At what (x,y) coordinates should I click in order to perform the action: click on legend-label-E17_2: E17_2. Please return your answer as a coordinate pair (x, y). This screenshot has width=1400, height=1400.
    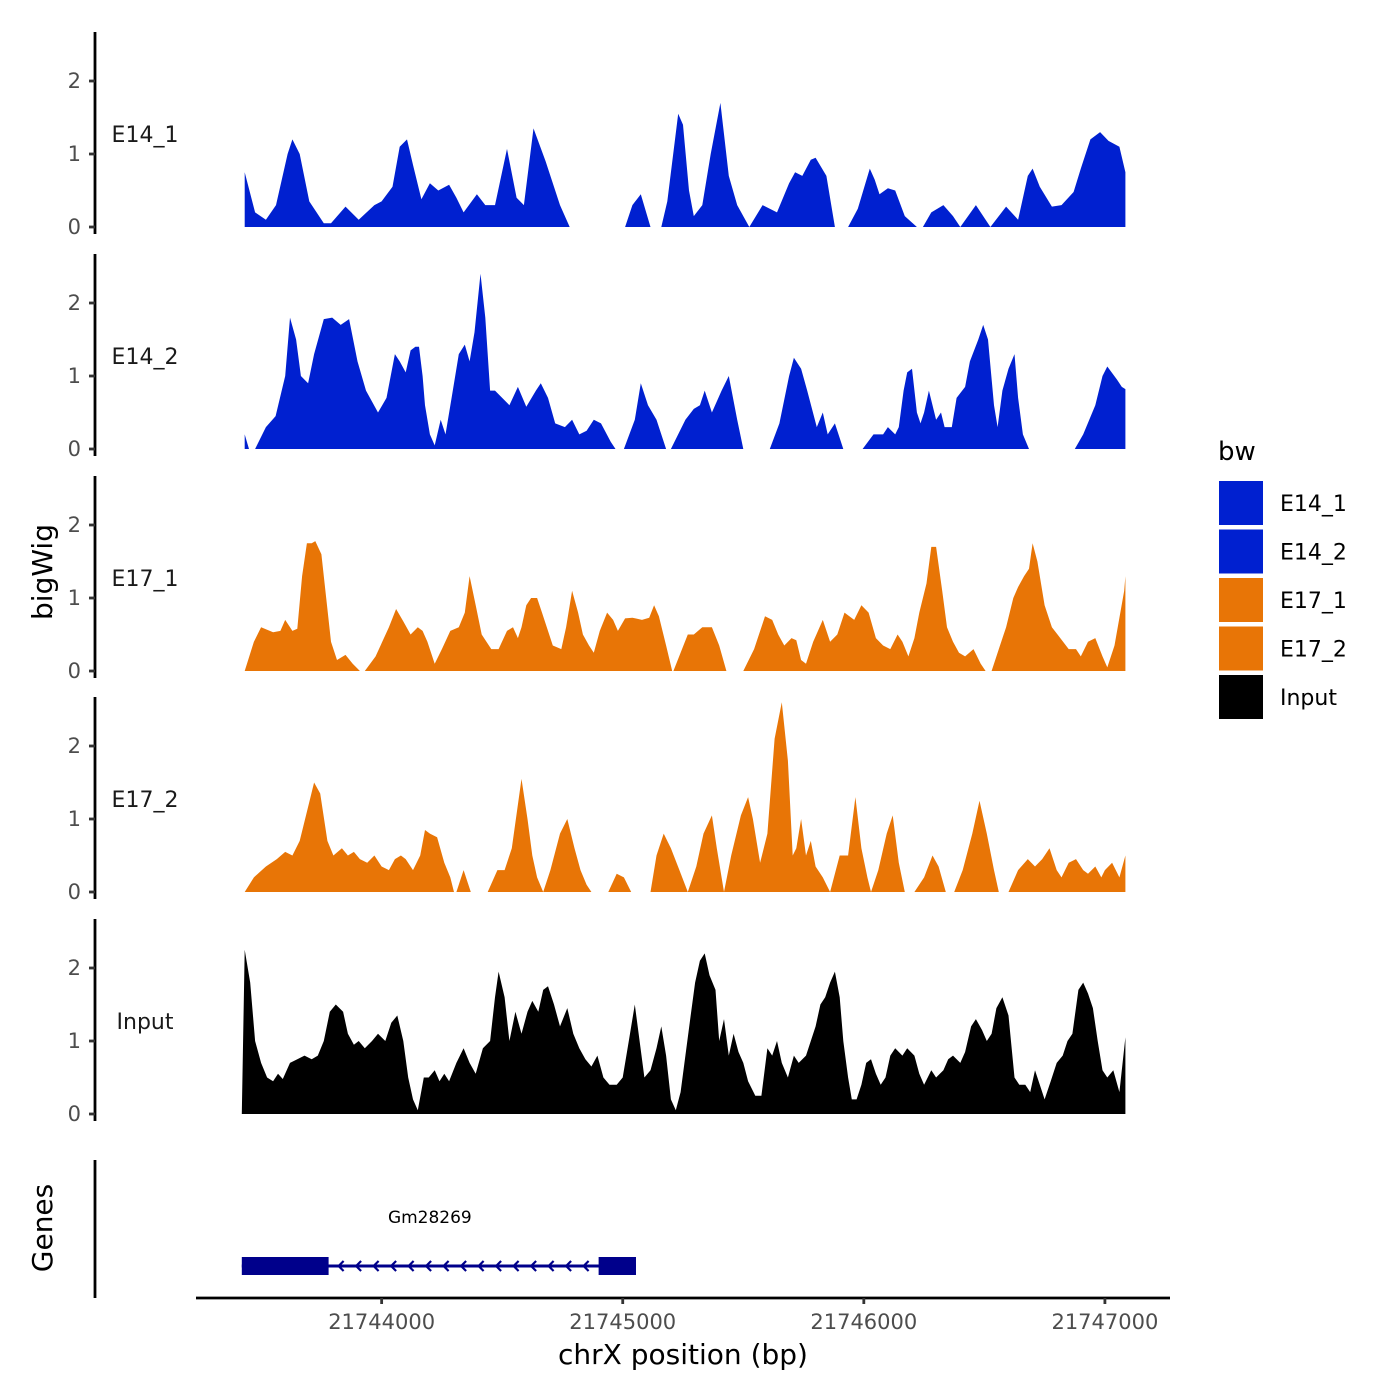
    Looking at the image, I should click on (1313, 650).